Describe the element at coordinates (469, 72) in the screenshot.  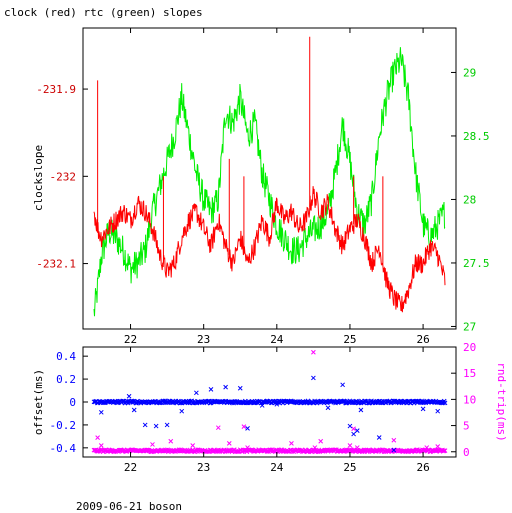
I see `right-tick-label: 29` at that location.